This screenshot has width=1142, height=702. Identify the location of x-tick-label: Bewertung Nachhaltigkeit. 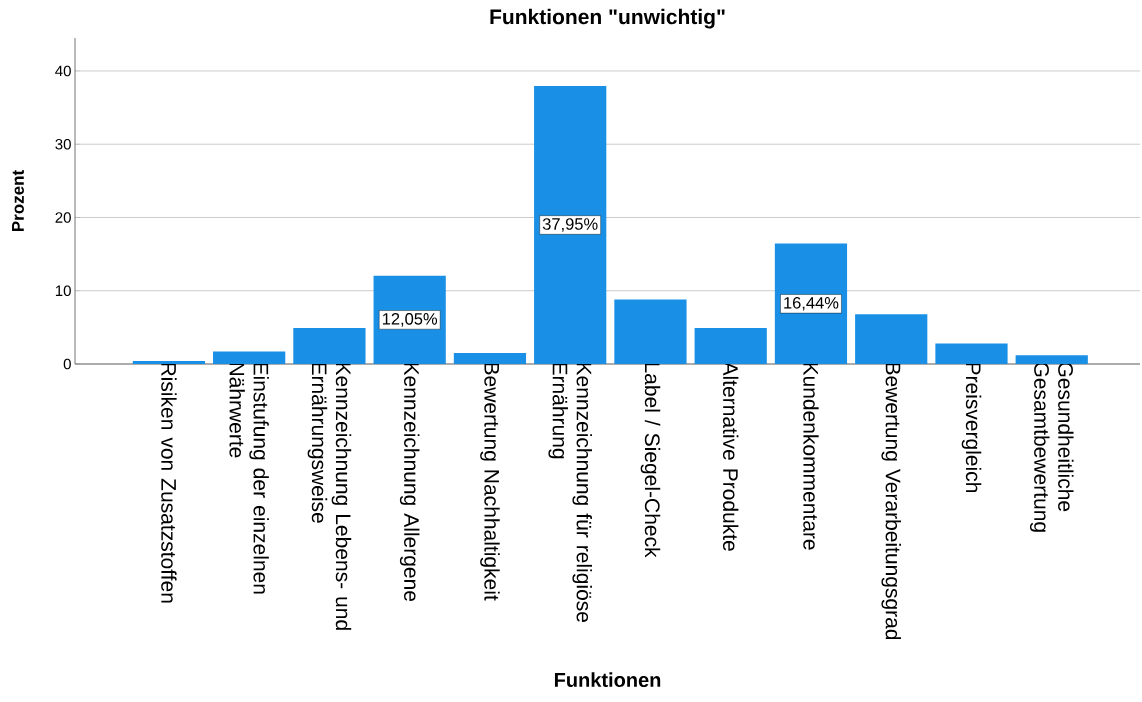
(490, 482).